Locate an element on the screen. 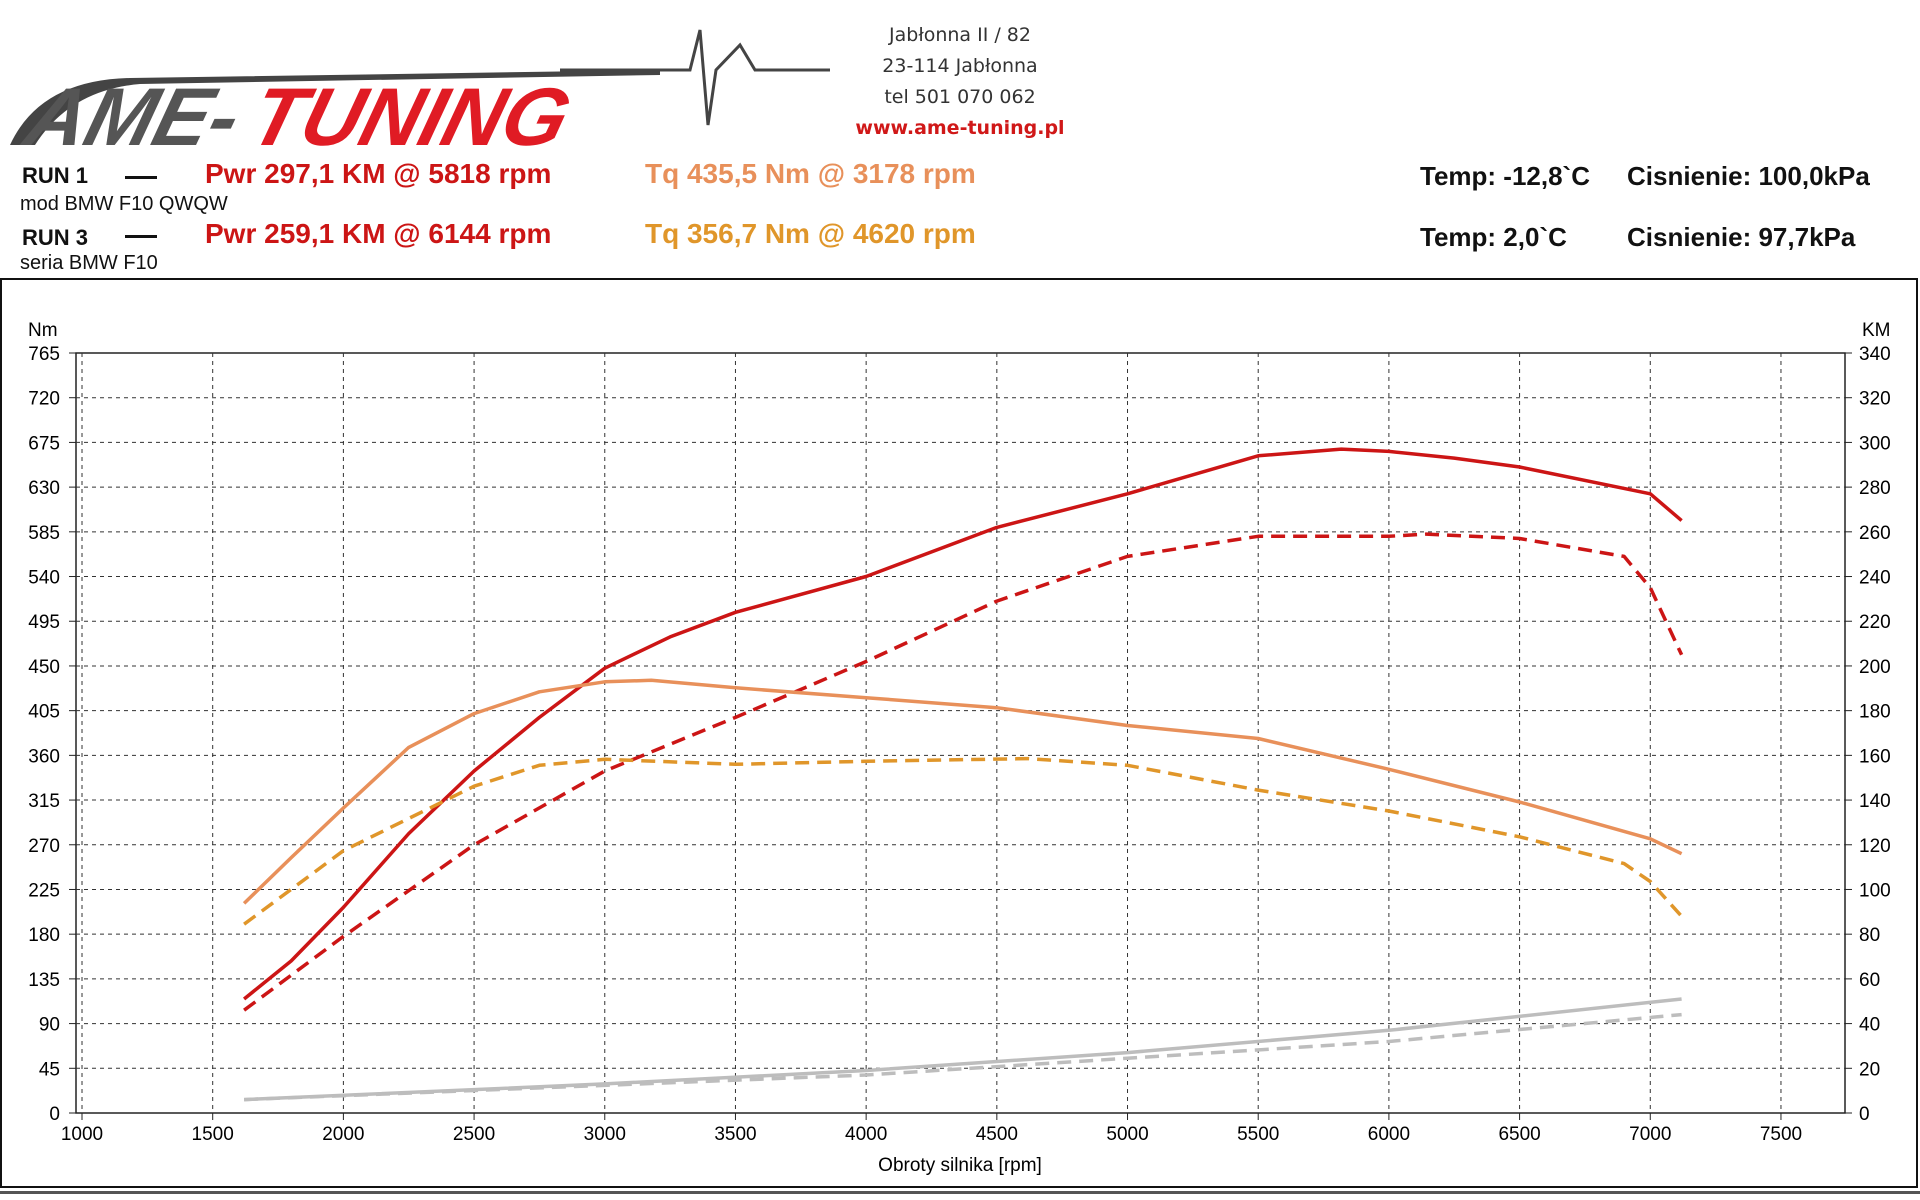  y-left-tick-label: 585 is located at coordinates (44, 533).